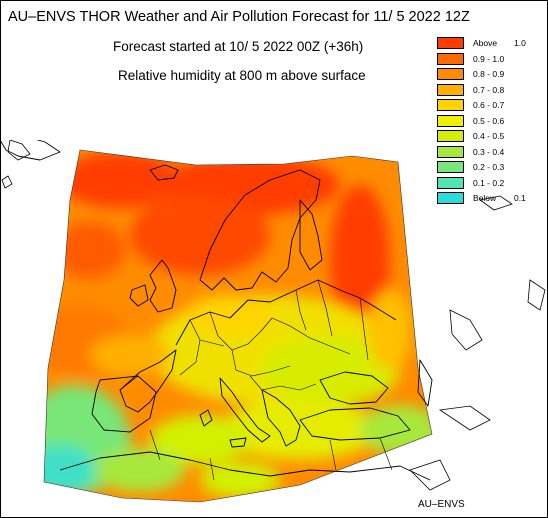 The height and width of the screenshot is (518, 548). What do you see at coordinates (489, 136) in the screenshot?
I see `legend-label: 0.4 - 0.5` at bounding box center [489, 136].